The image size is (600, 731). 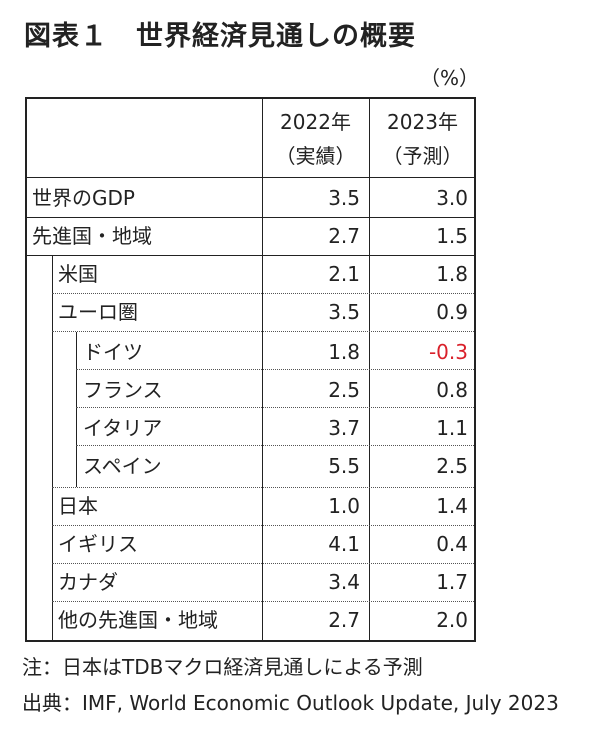 I want to click on value-2022: 5.5, so click(x=344, y=466).